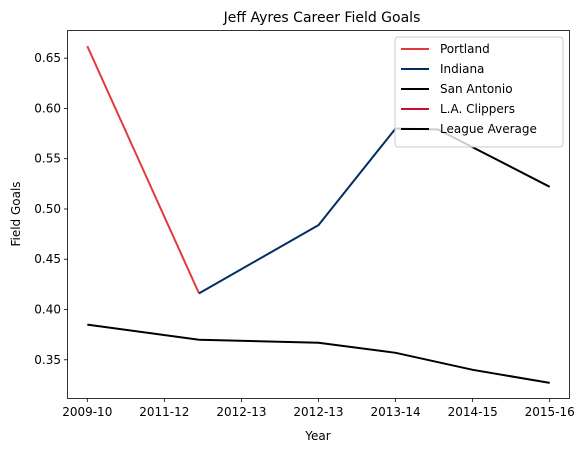  What do you see at coordinates (47, 159) in the screenshot?
I see `y-tick-label: 0.55` at bounding box center [47, 159].